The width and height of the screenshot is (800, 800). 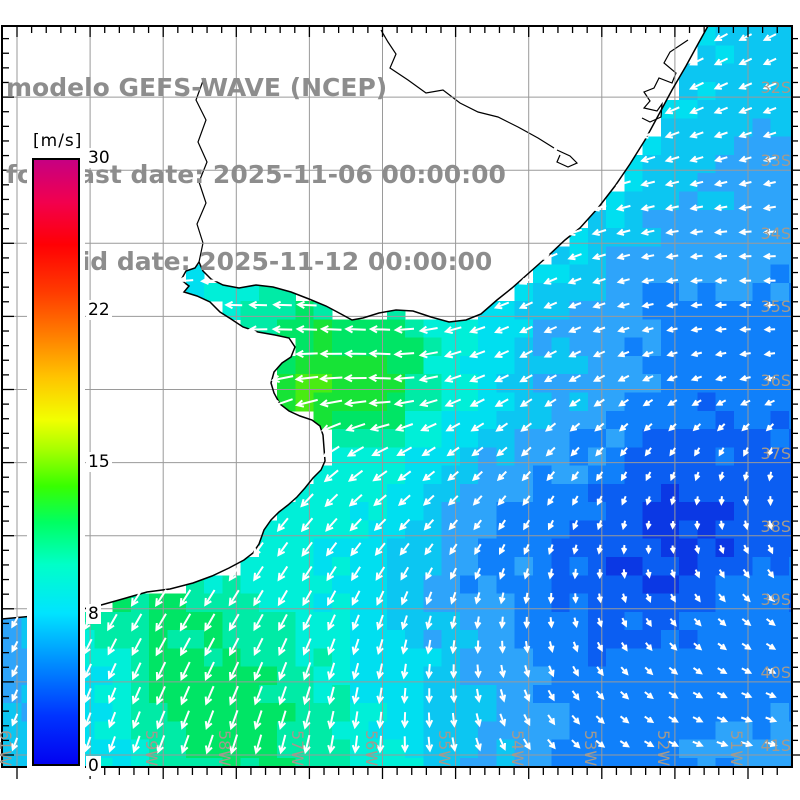 I want to click on latitude-label: 41S, so click(x=775, y=745).